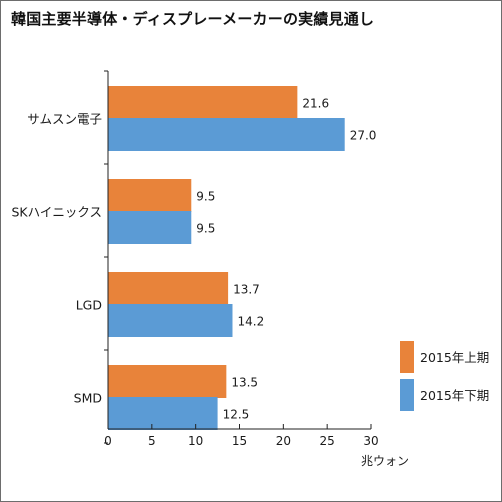 The width and height of the screenshot is (502, 502). I want to click on category-label-3: SMD, so click(88, 398).